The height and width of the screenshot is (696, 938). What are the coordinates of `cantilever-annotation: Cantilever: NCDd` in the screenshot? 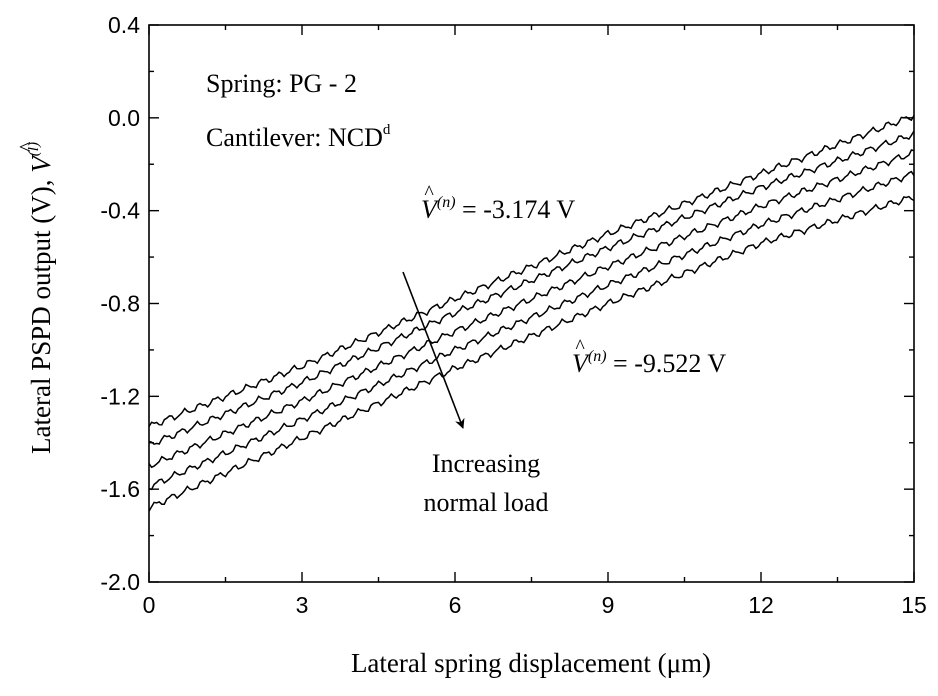 It's located at (298, 137).